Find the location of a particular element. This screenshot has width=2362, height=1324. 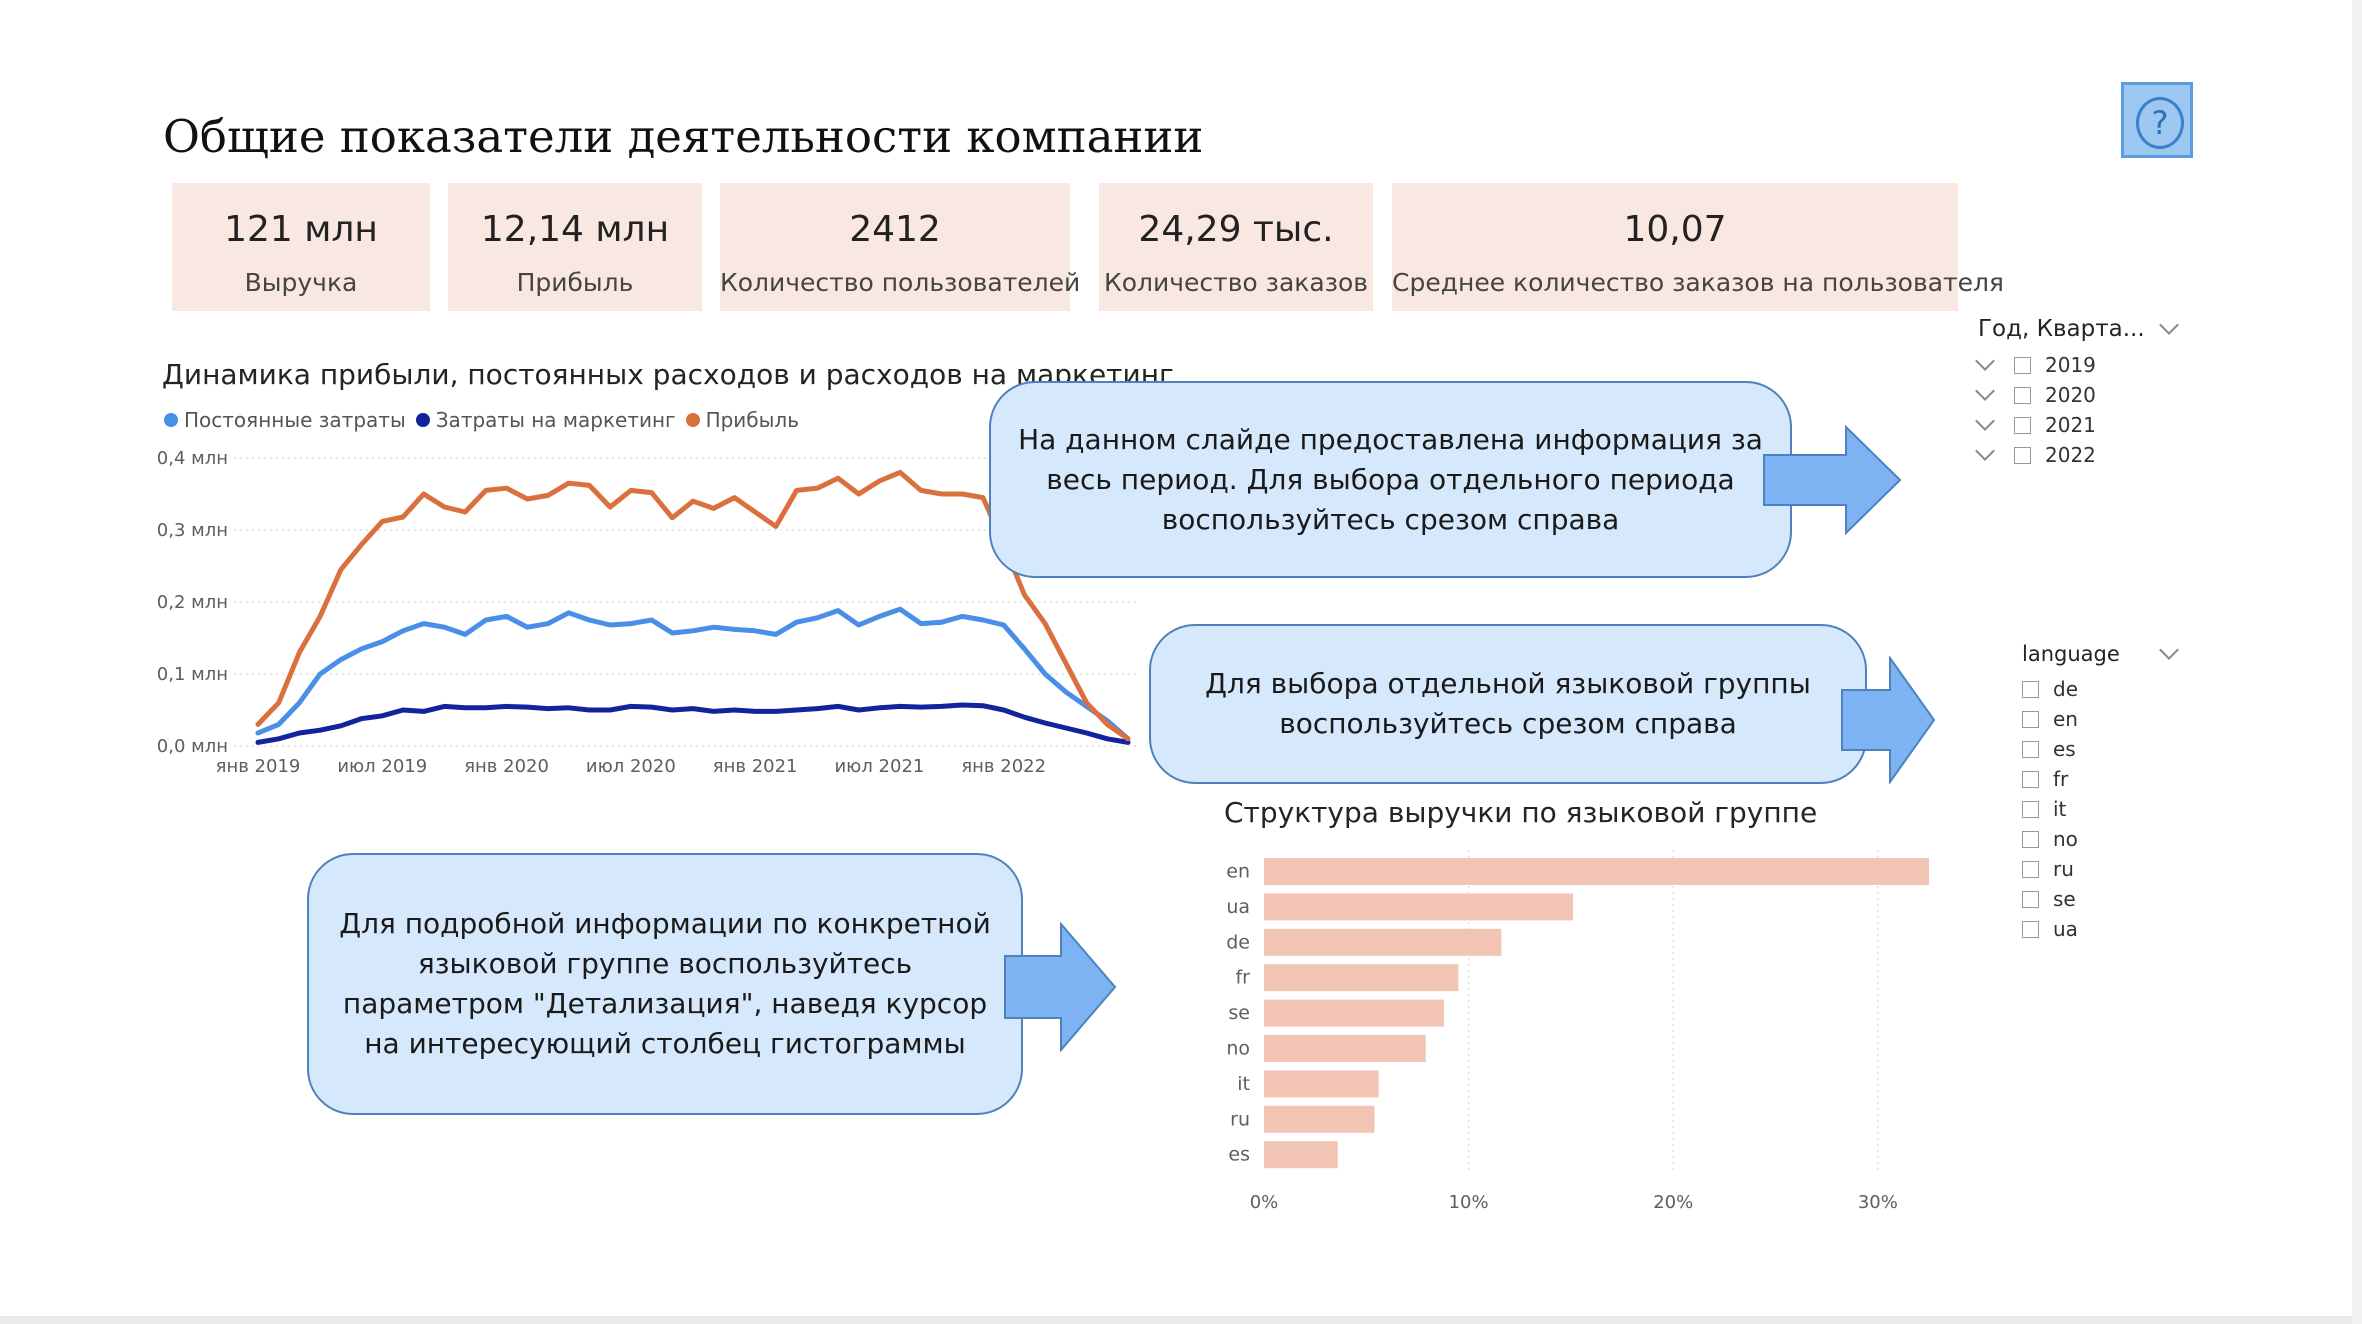

scroll-edge is located at coordinates (2357, 662).